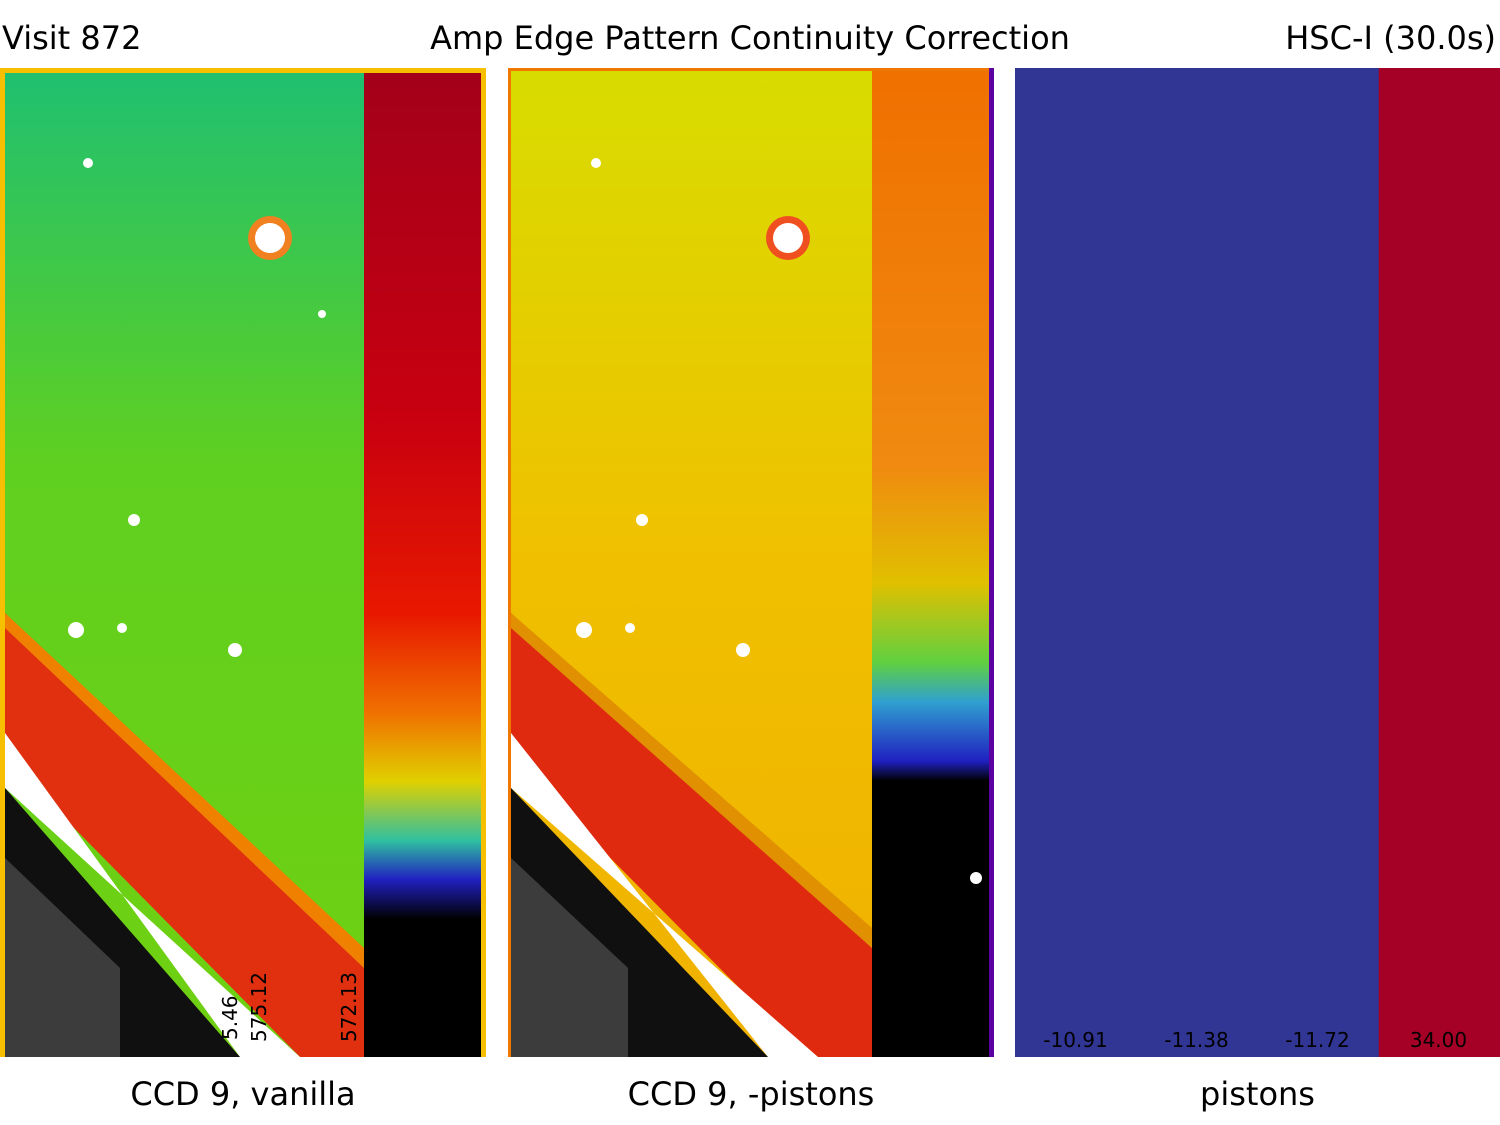 This screenshot has height=1125, width=1500. I want to click on visit-label: Visit 872, so click(72, 38).